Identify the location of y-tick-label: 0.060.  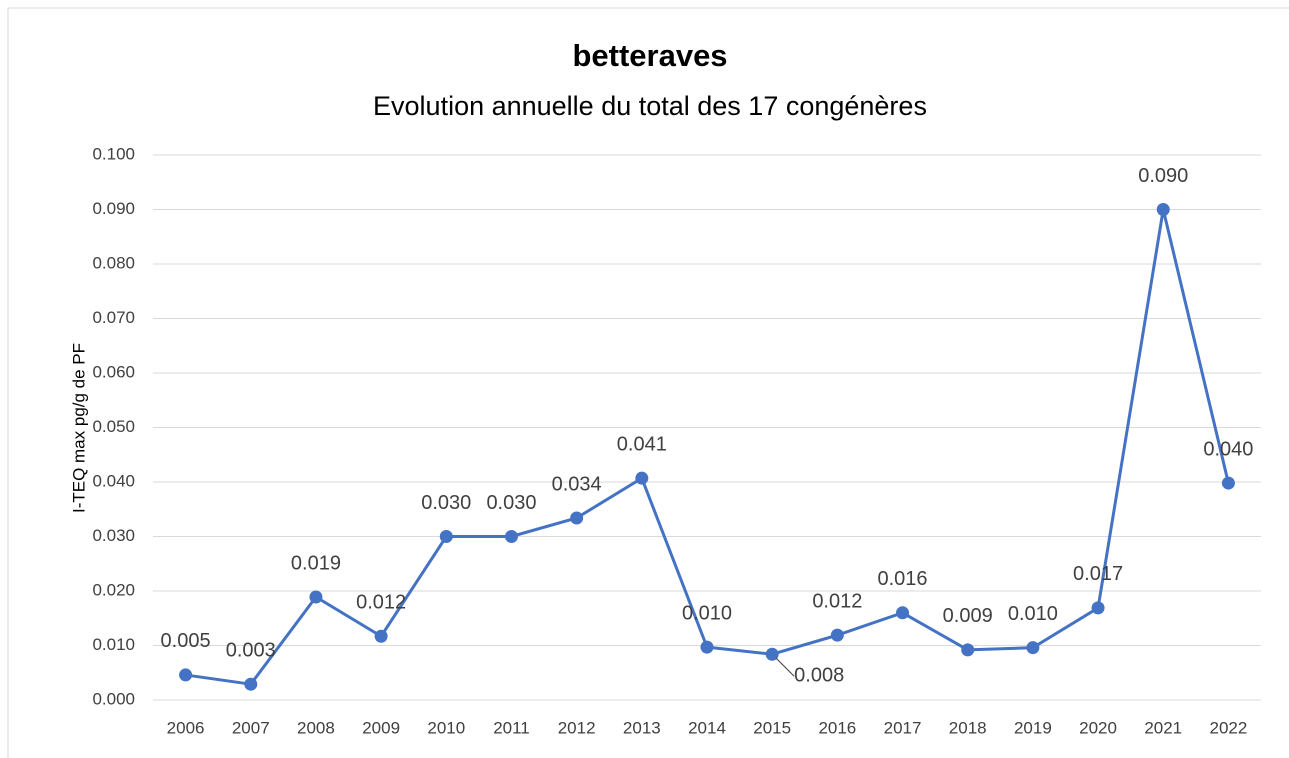
(113, 371).